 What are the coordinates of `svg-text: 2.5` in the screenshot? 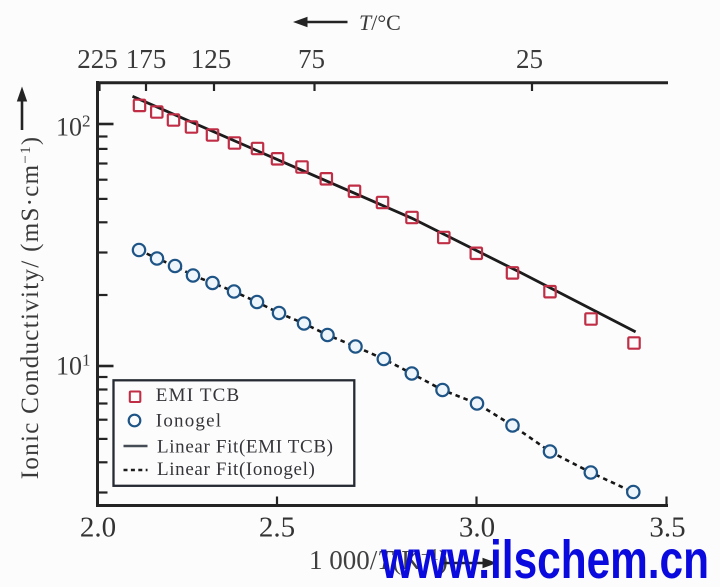 It's located at (277, 528).